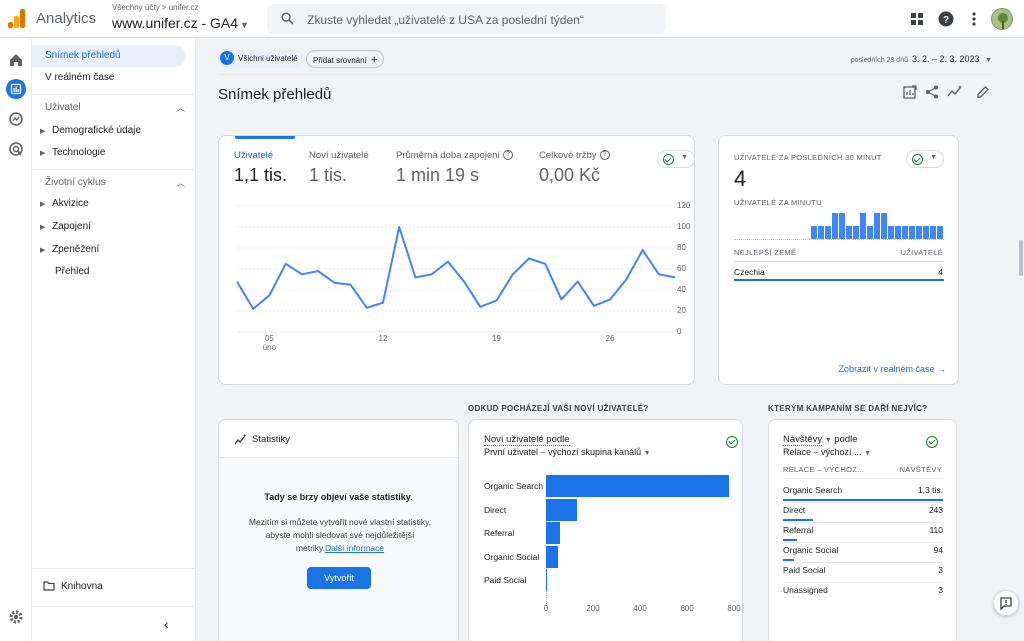  Describe the element at coordinates (115, 107) in the screenshot. I see `nav-section-user: Uživatel ︿` at that location.